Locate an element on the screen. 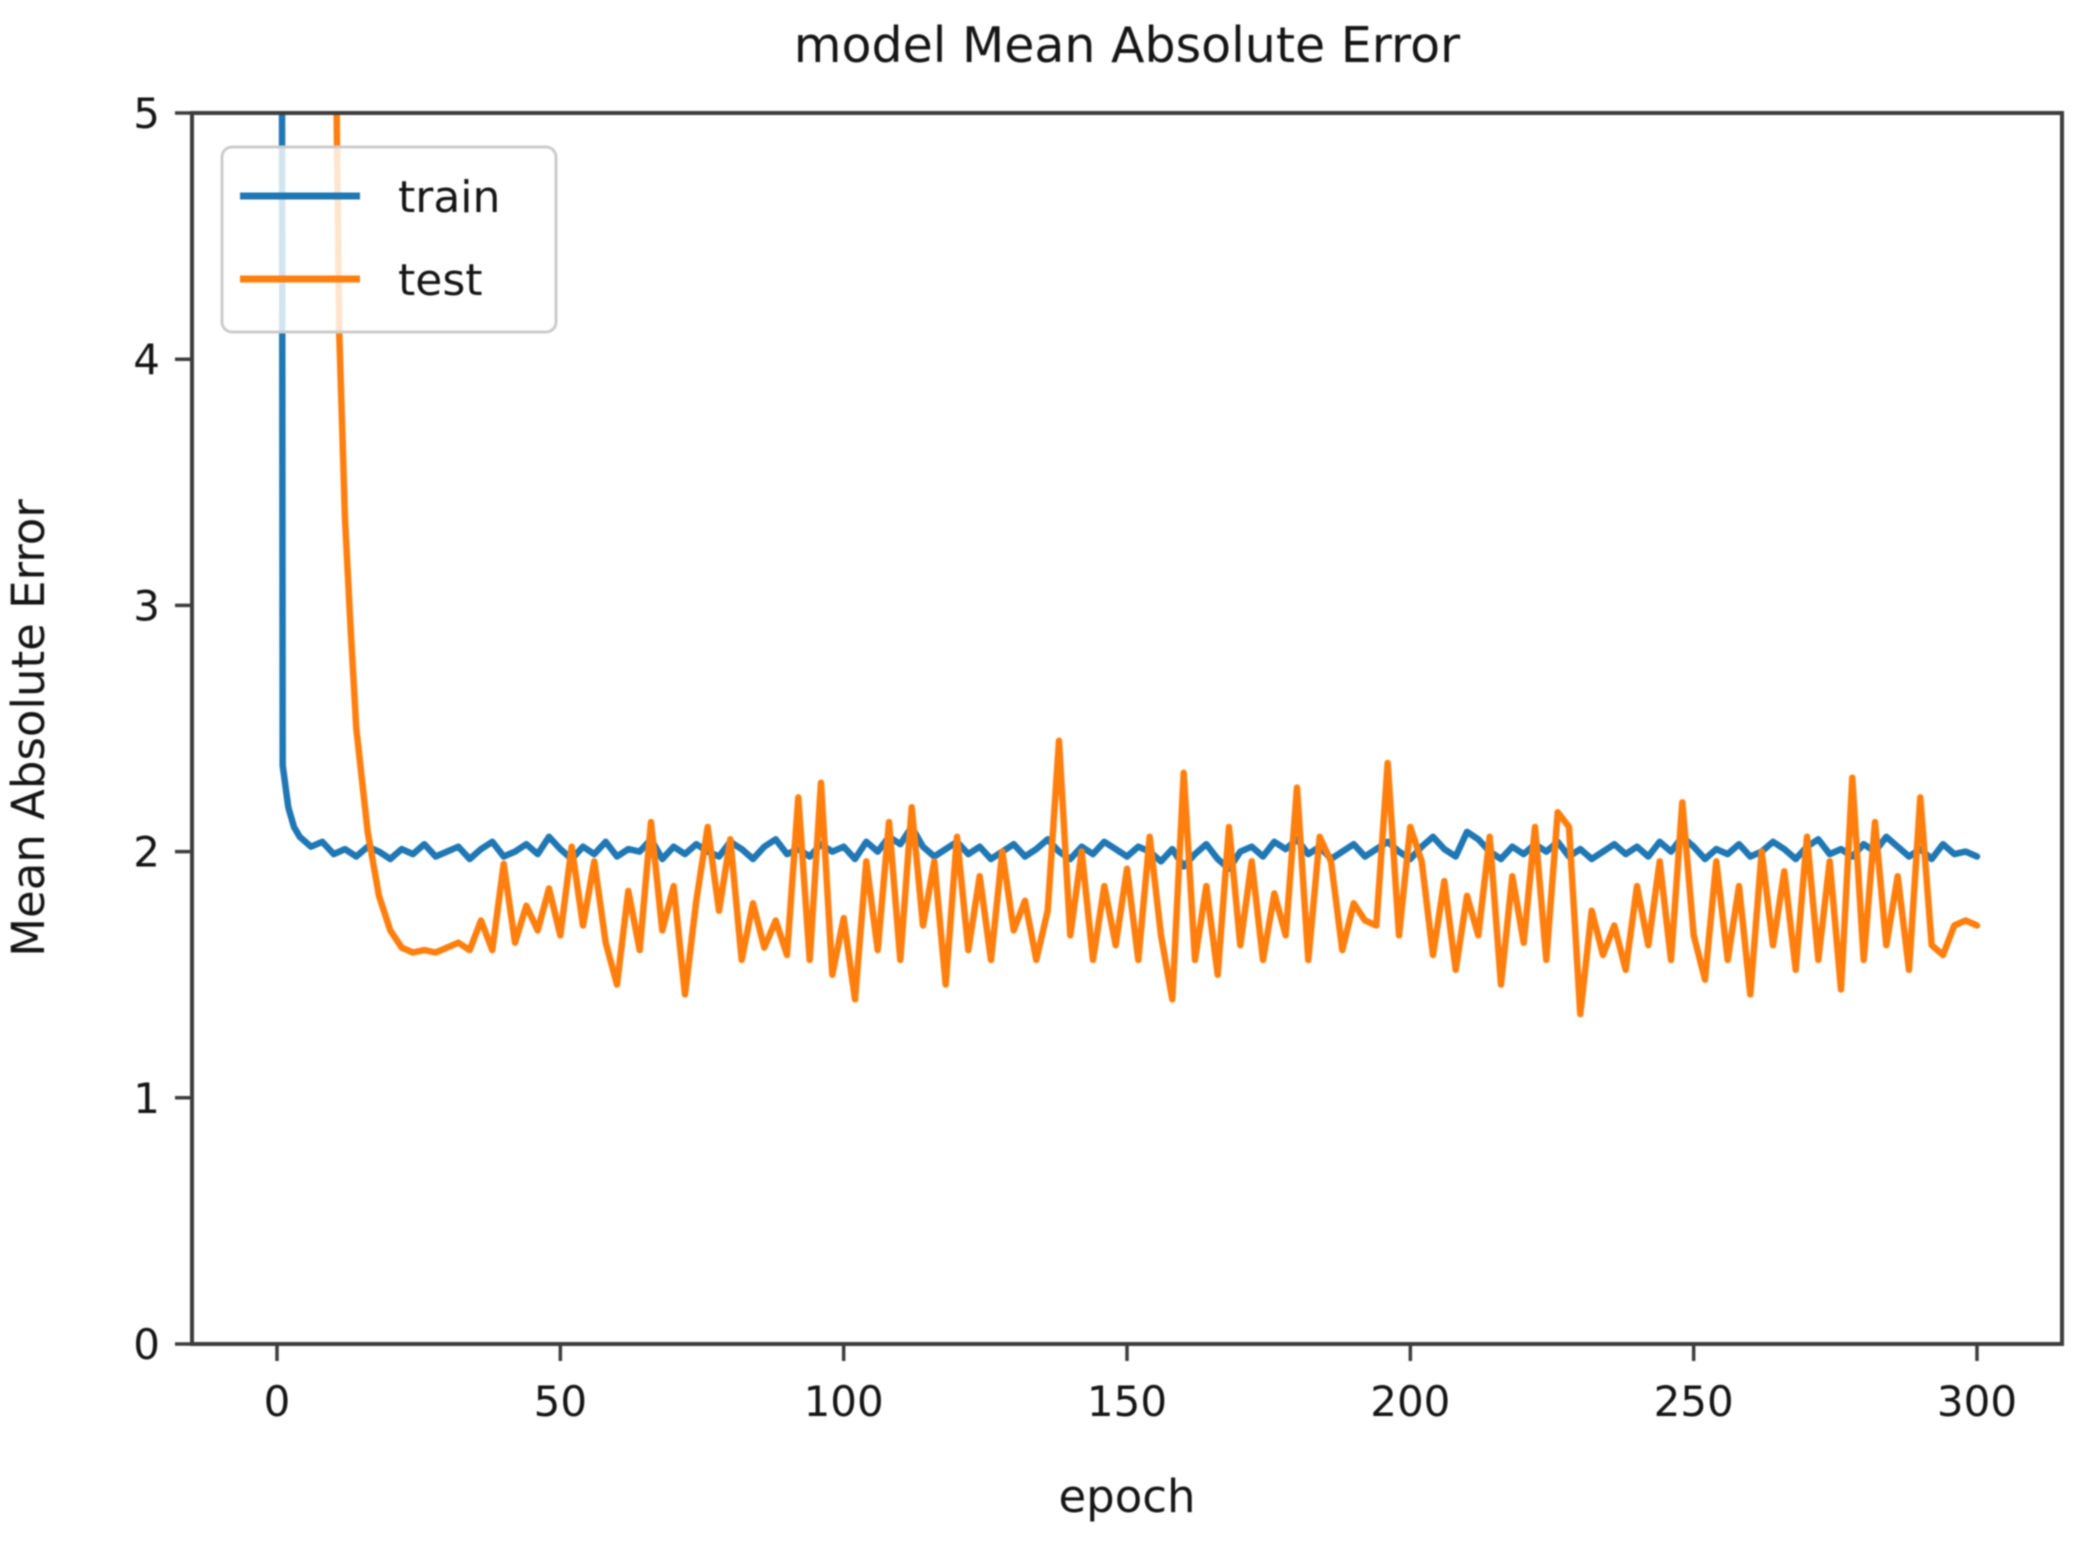  x-tick-label: 200 is located at coordinates (1410, 1401).